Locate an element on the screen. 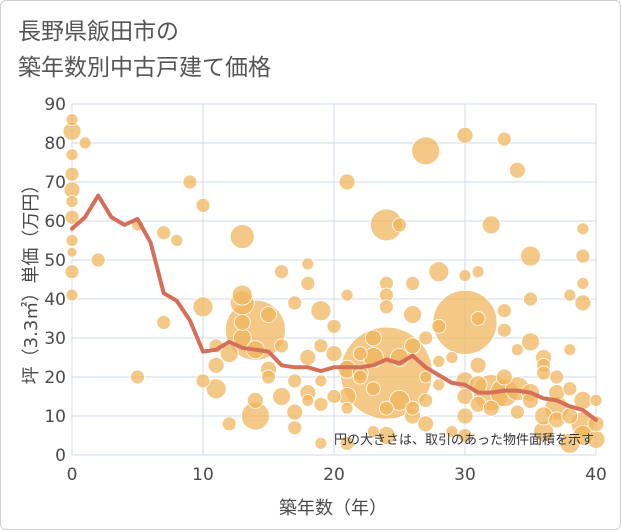 The width and height of the screenshot is (621, 530). y-tick-label: 50 is located at coordinates (55, 261).